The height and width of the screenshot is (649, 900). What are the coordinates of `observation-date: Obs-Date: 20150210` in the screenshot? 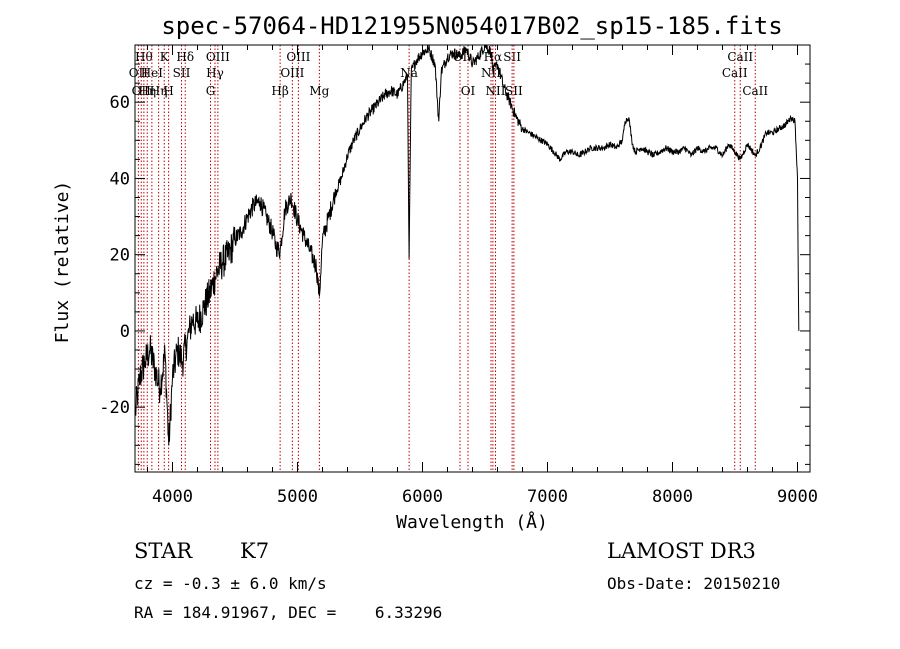 It's located at (694, 583).